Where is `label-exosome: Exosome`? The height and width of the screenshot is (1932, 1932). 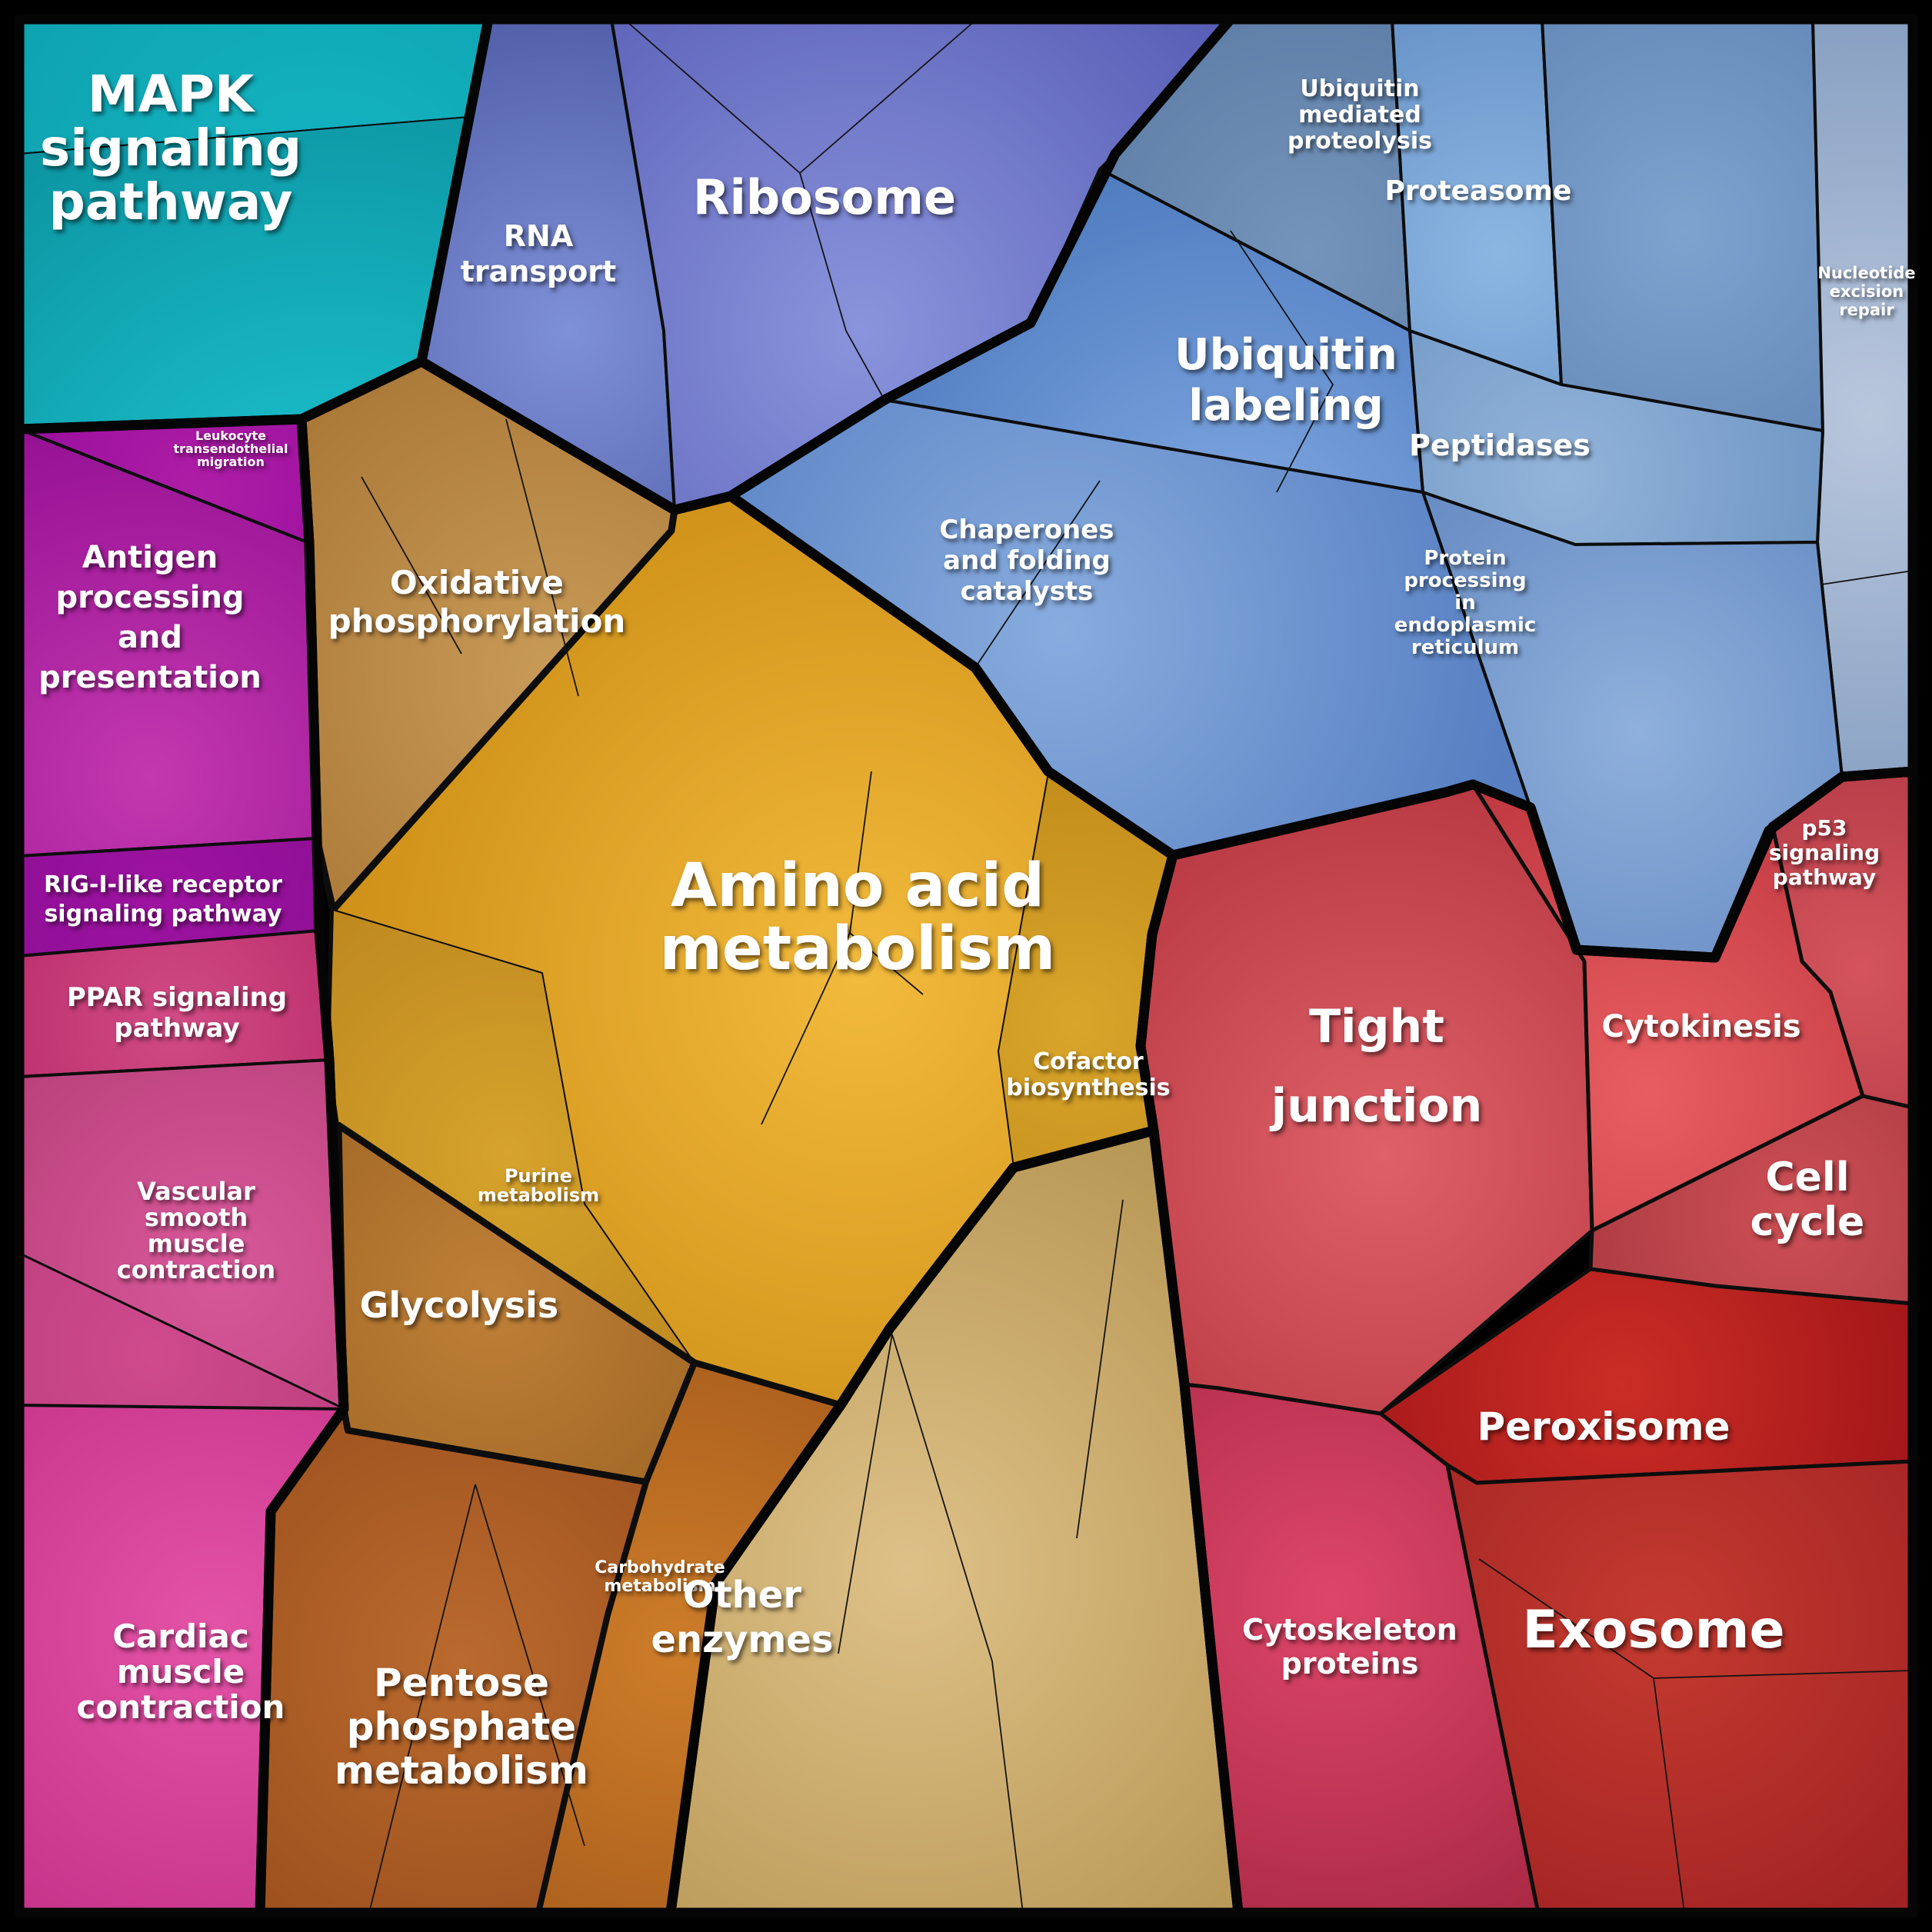 label-exosome: Exosome is located at coordinates (1653, 1630).